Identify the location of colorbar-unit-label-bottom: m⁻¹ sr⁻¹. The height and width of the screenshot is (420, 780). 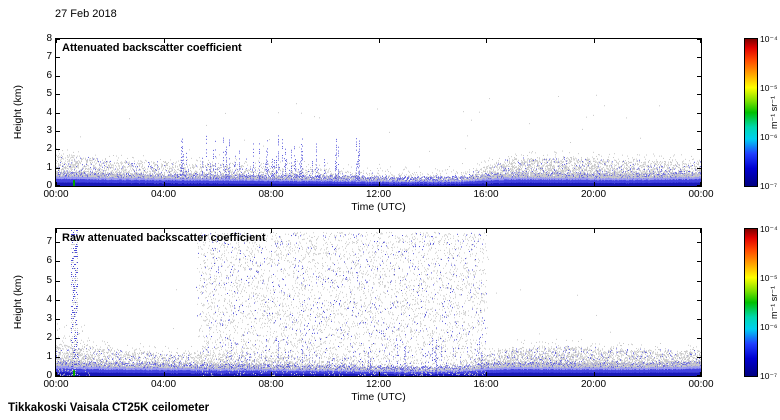
(773, 302).